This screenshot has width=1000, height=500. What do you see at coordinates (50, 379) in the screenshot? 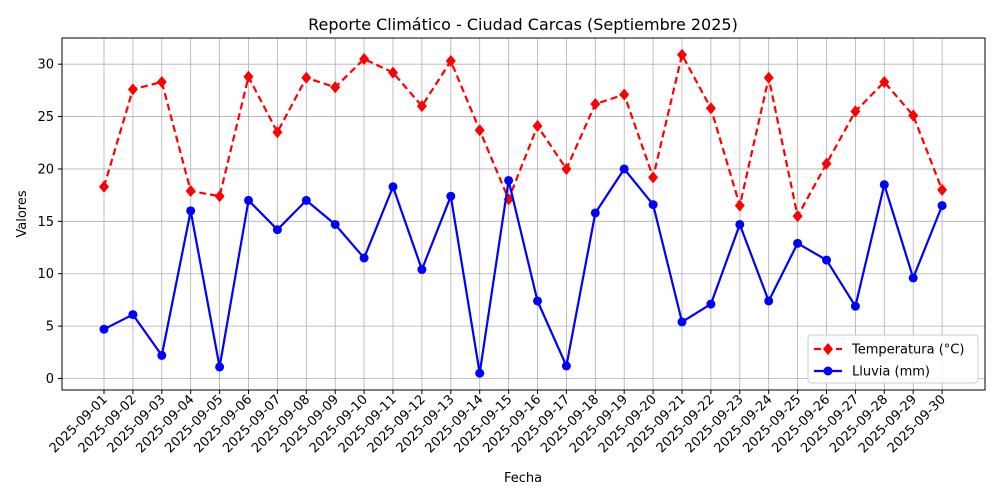
I see `y-tick-label: 0` at bounding box center [50, 379].